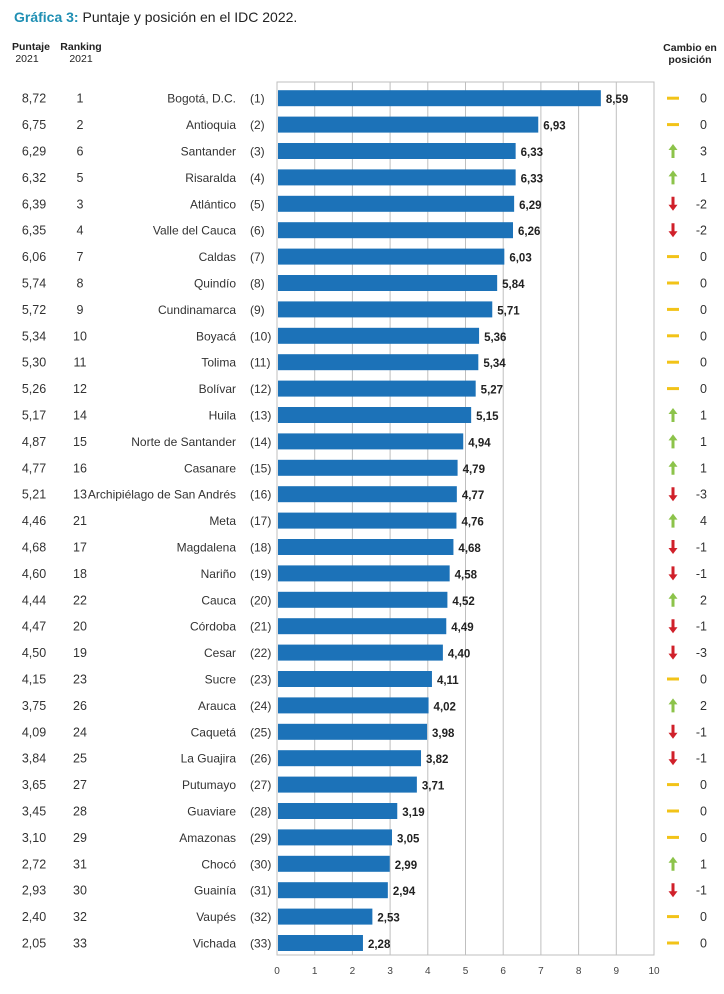 The width and height of the screenshot is (724, 994). What do you see at coordinates (703, 152) in the screenshot?
I see `position-change-value: 3` at bounding box center [703, 152].